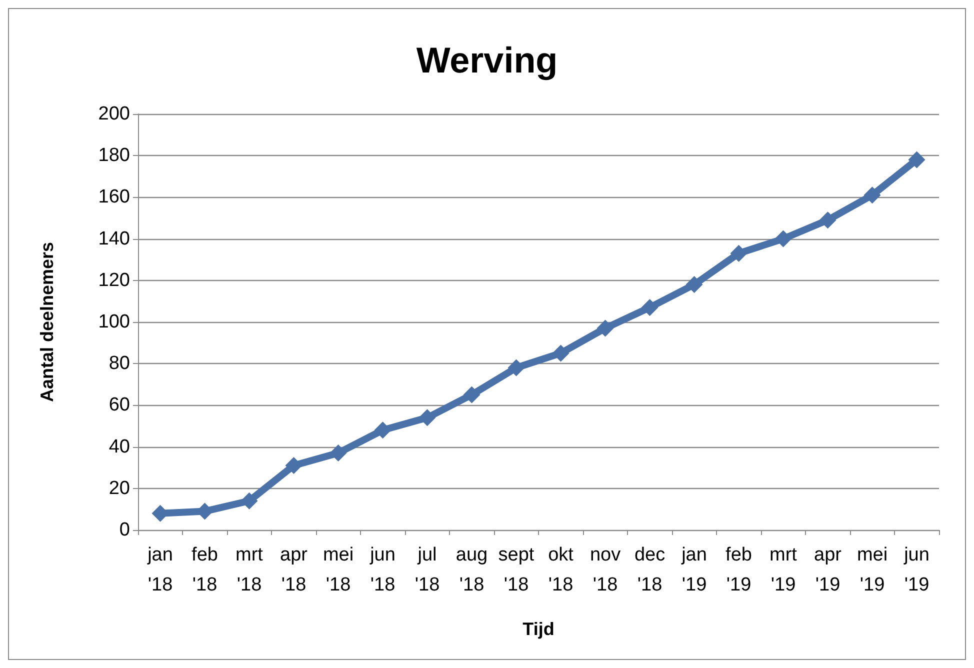  I want to click on x-tick-label: apr '18, so click(294, 570).